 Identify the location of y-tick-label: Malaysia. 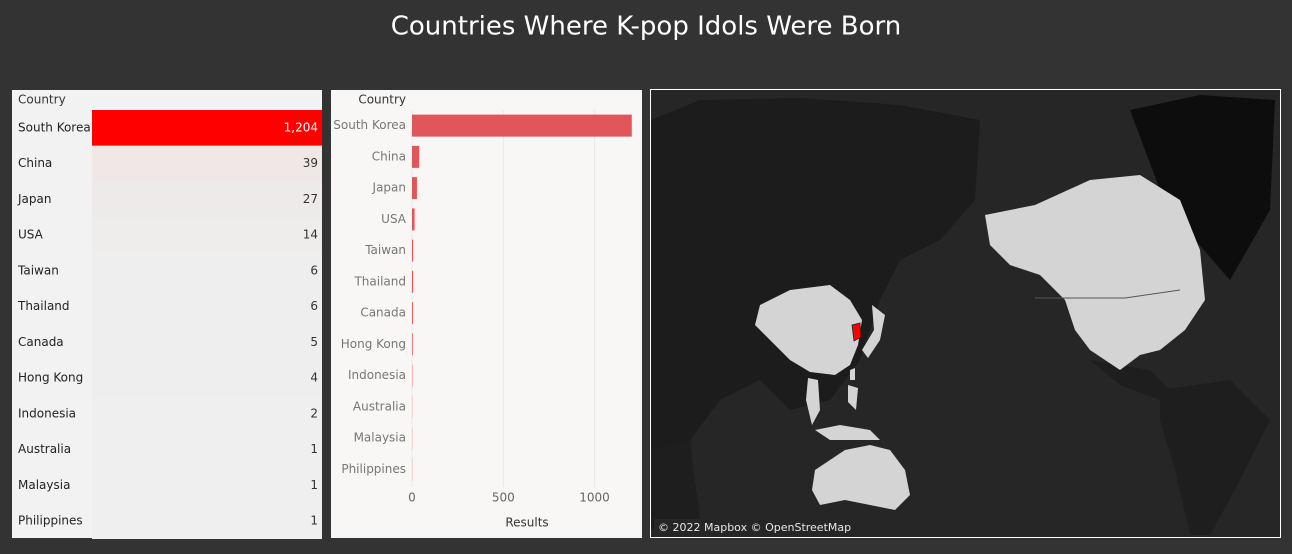
(380, 438).